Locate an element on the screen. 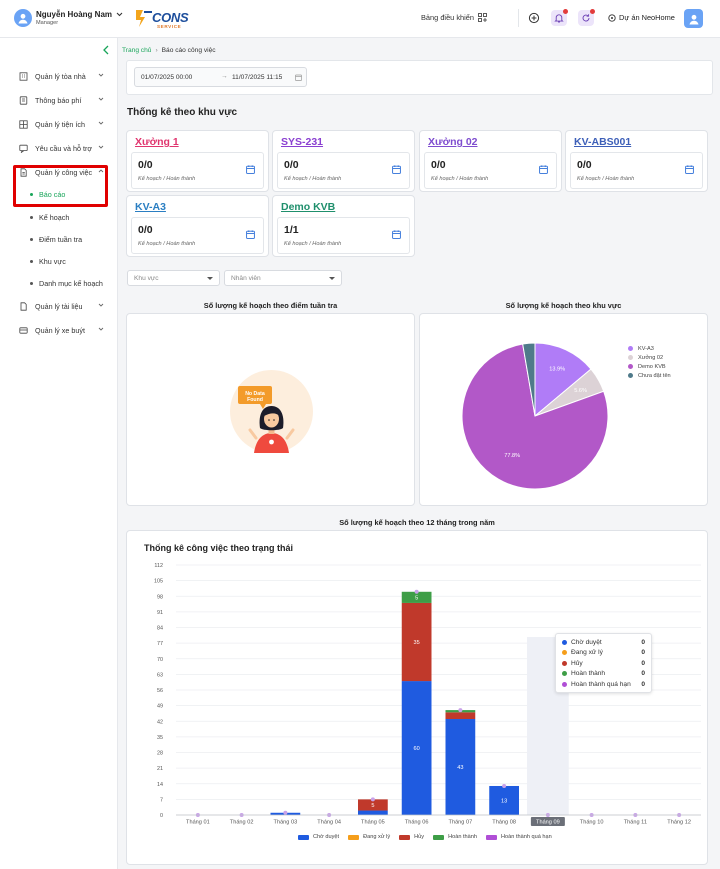  sidebar-subitem-areas: Khu vực is located at coordinates (48, 261).